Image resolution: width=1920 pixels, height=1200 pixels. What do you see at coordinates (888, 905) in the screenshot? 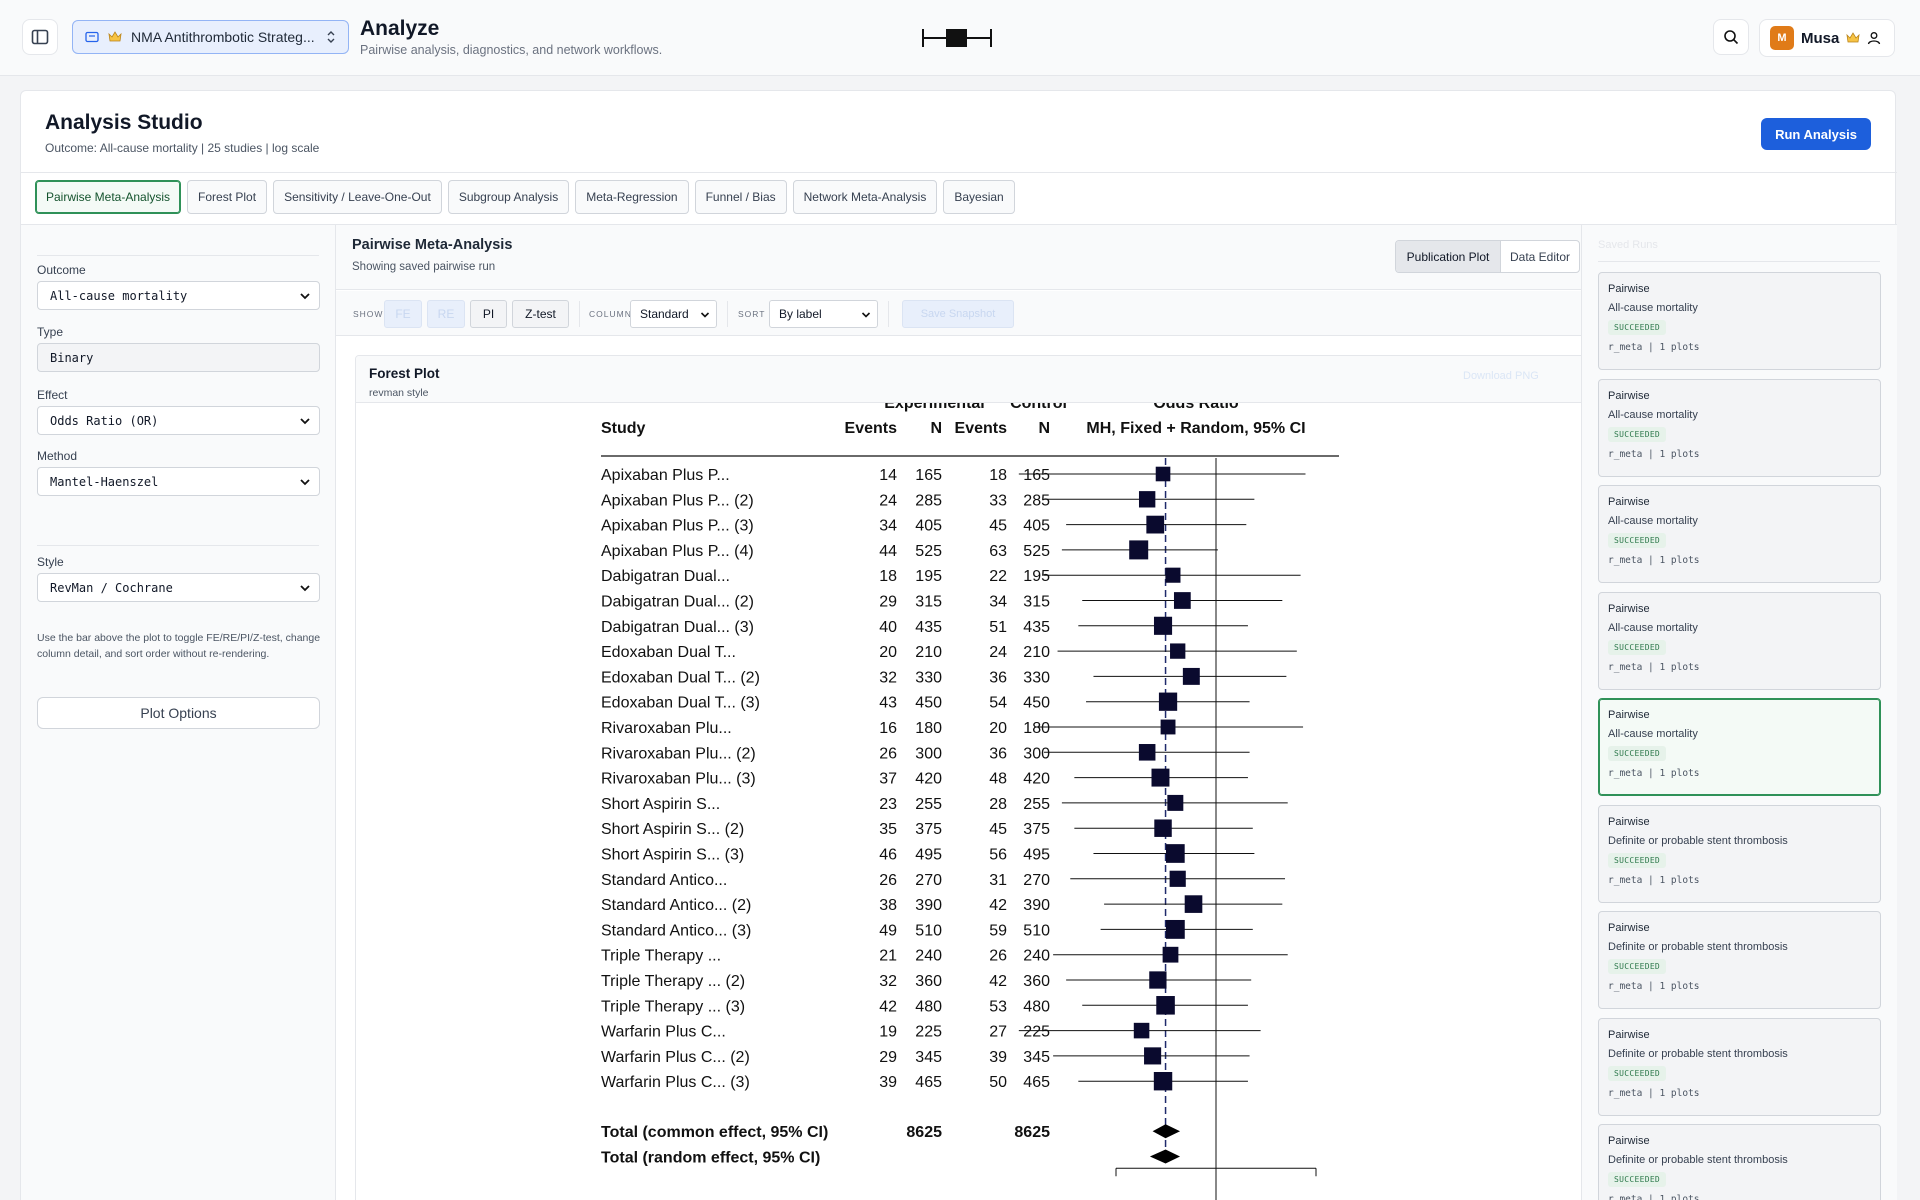
I see `experimental-events: 38` at bounding box center [888, 905].